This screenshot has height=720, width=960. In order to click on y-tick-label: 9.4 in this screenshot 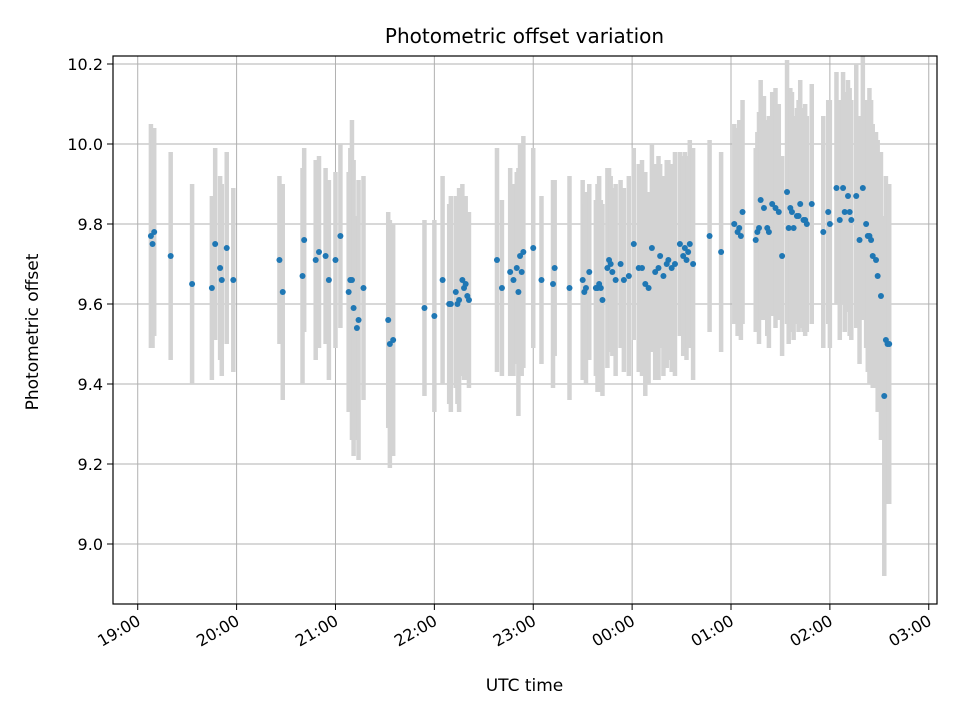, I will do `click(90, 384)`.